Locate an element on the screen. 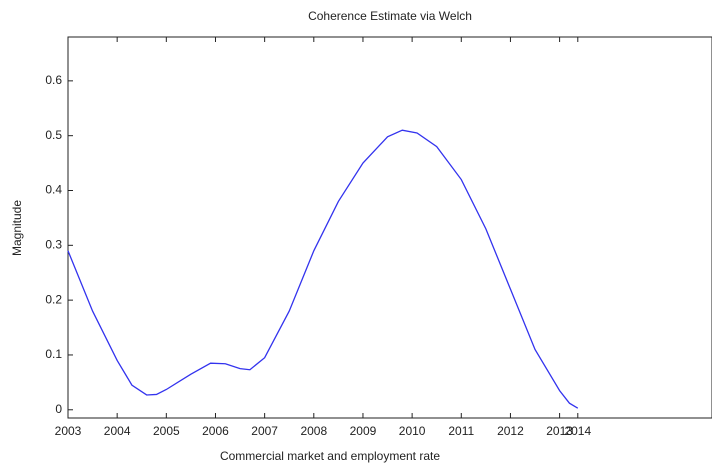  x-tick-label: 2014 is located at coordinates (577, 431).